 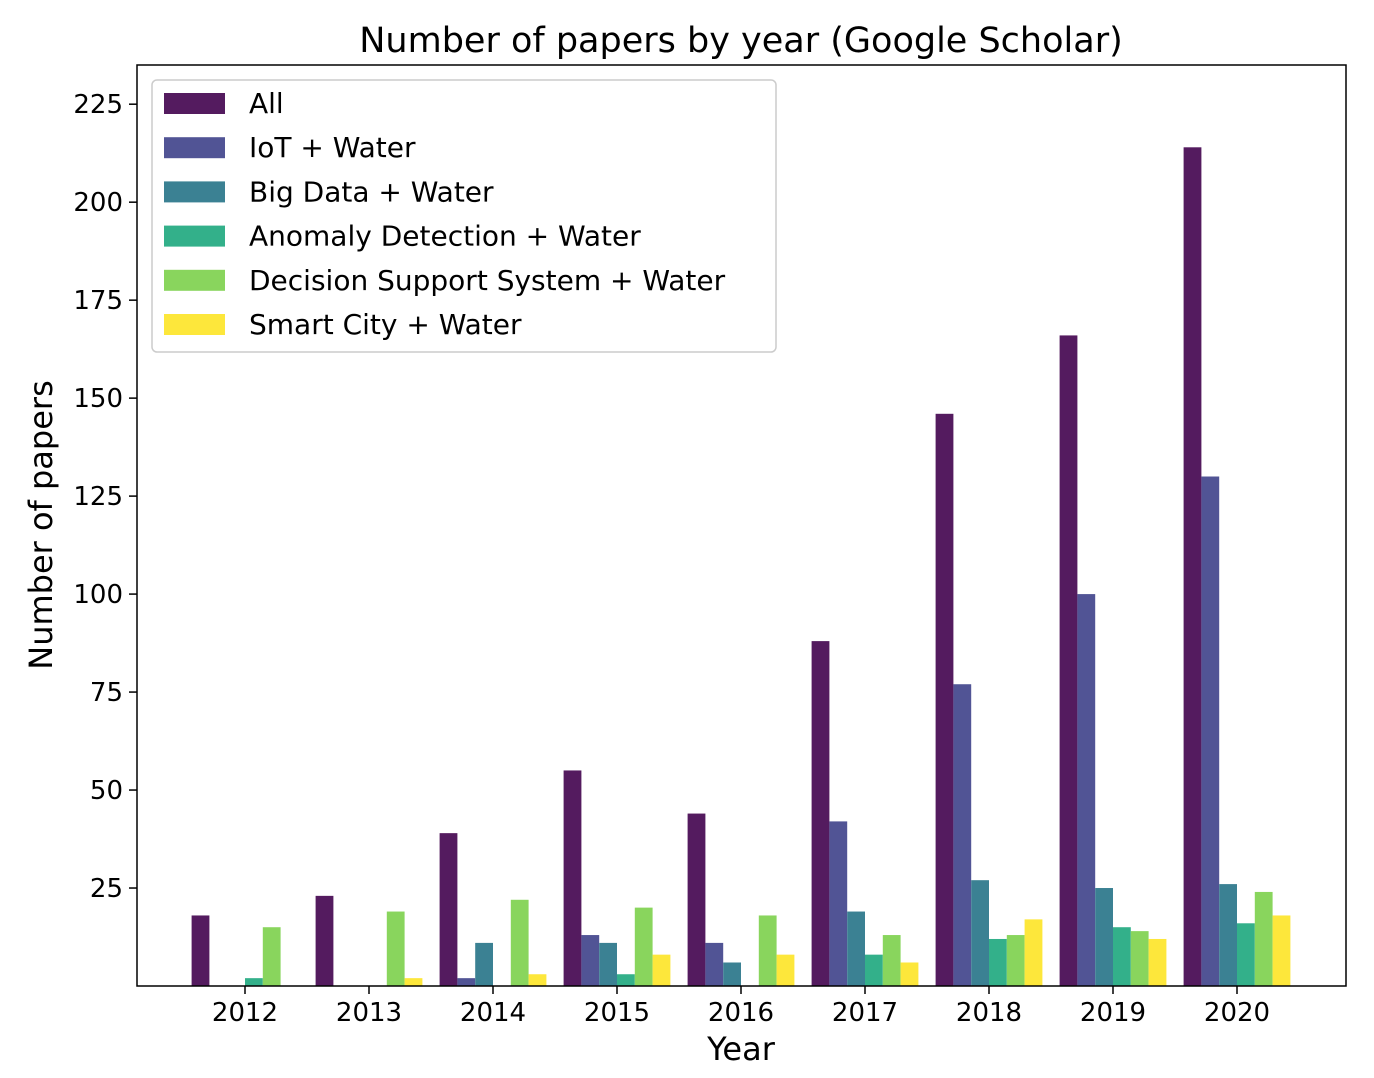 What do you see at coordinates (1246, 954) in the screenshot?
I see `bar-anomaly-detection-water-2020` at bounding box center [1246, 954].